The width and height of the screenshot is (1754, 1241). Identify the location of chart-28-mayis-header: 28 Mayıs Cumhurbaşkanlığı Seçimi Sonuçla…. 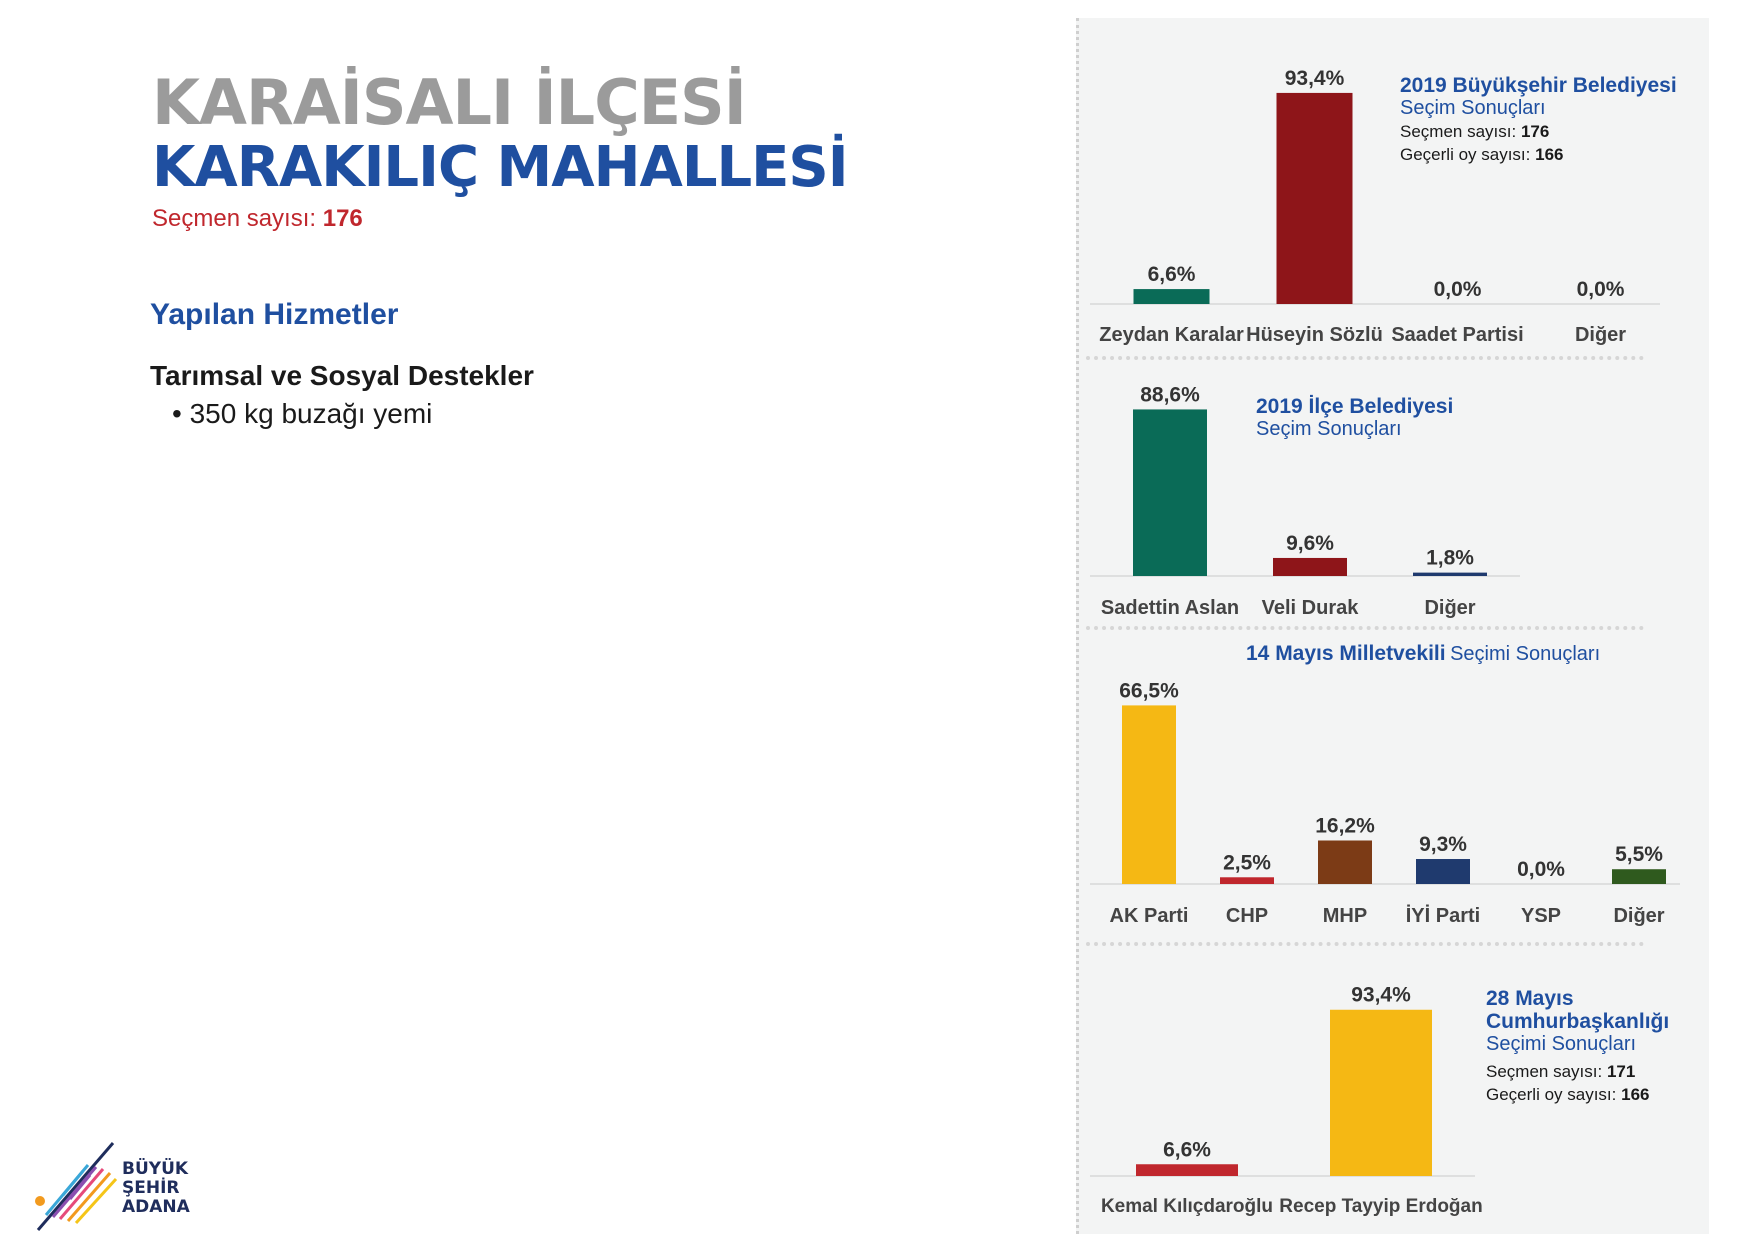
(1577, 1046).